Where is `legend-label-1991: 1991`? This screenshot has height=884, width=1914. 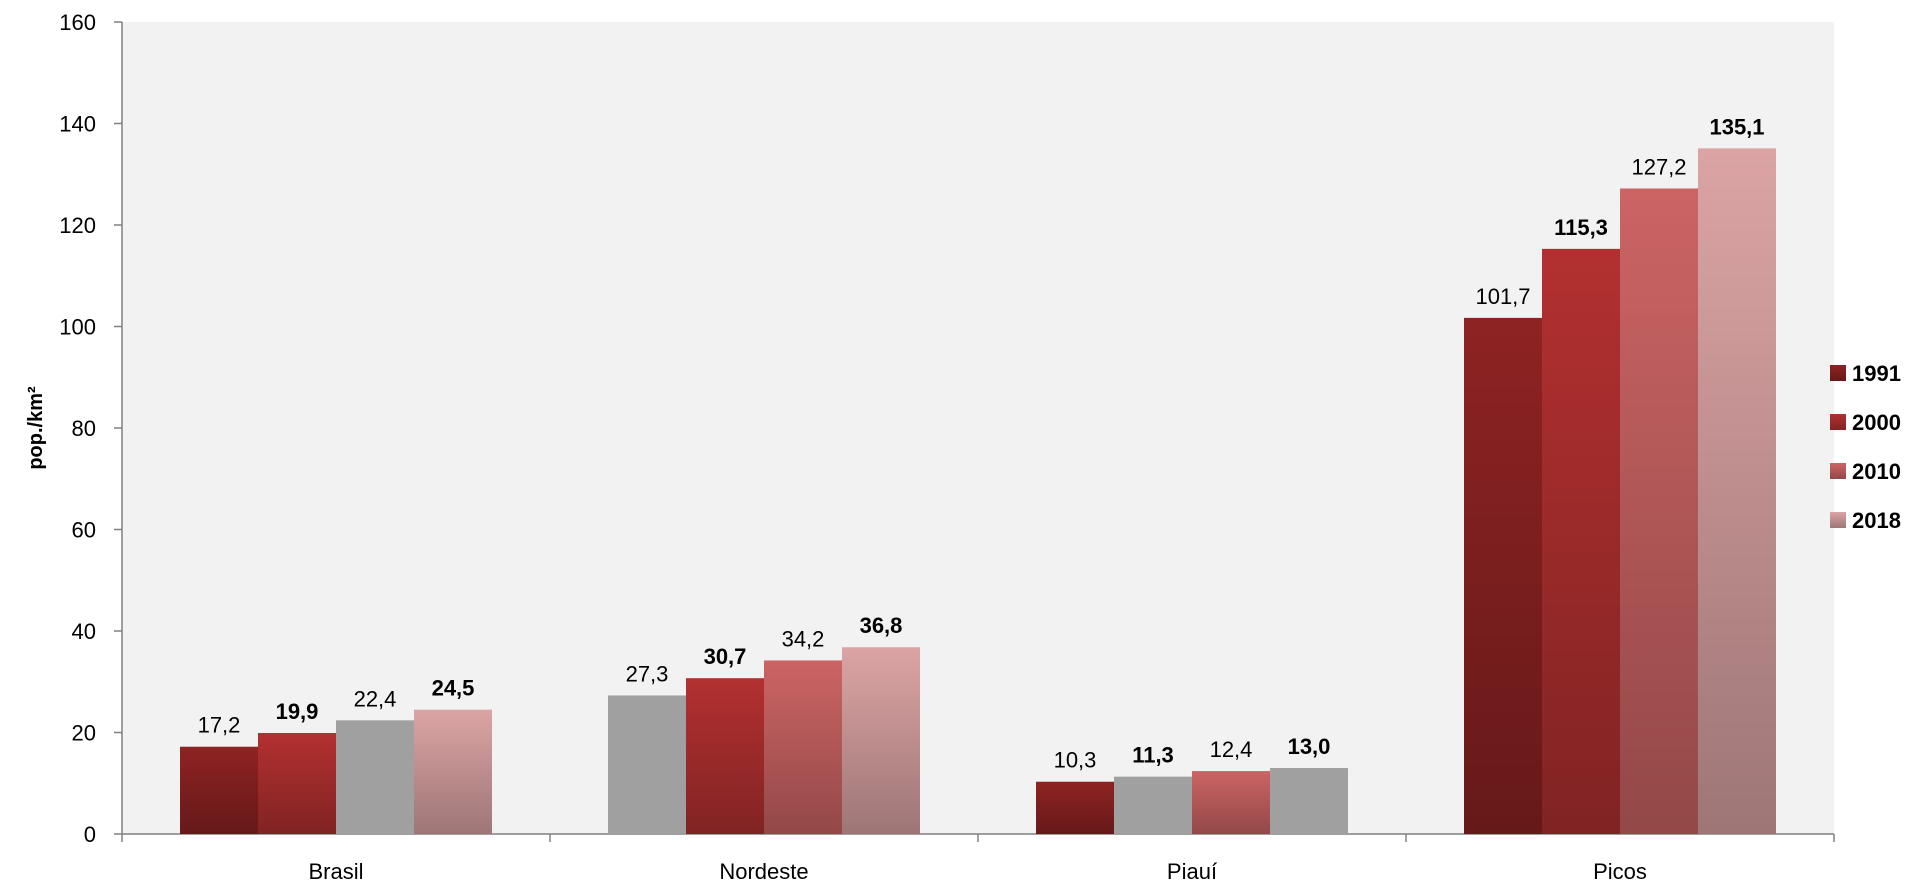
legend-label-1991: 1991 is located at coordinates (1876, 373).